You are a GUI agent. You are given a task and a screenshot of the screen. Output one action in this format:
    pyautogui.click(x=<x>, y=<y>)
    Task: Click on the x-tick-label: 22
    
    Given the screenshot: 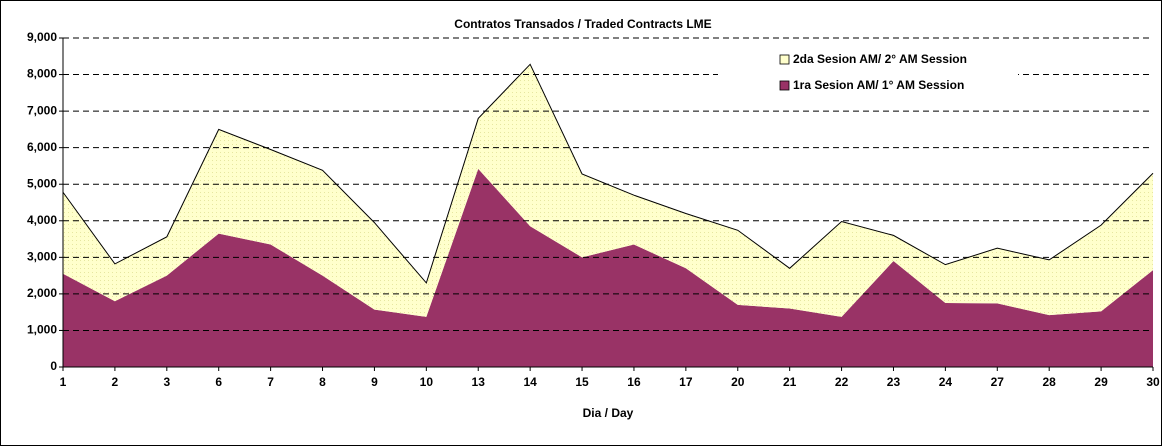 What is the action you would take?
    pyautogui.click(x=842, y=382)
    